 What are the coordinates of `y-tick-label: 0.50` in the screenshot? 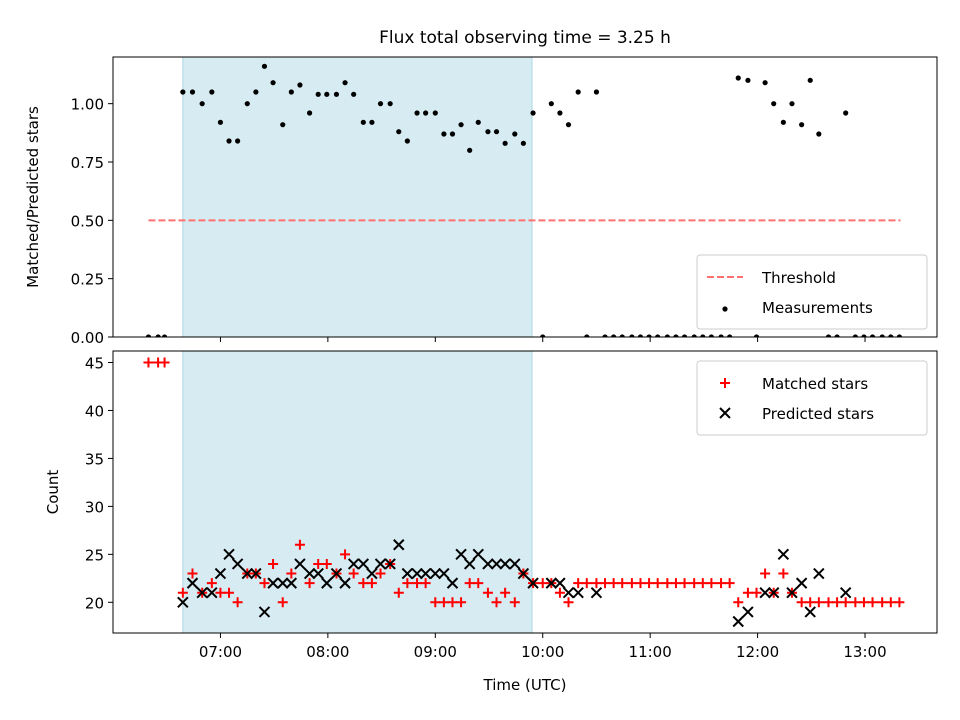 It's located at (87, 221).